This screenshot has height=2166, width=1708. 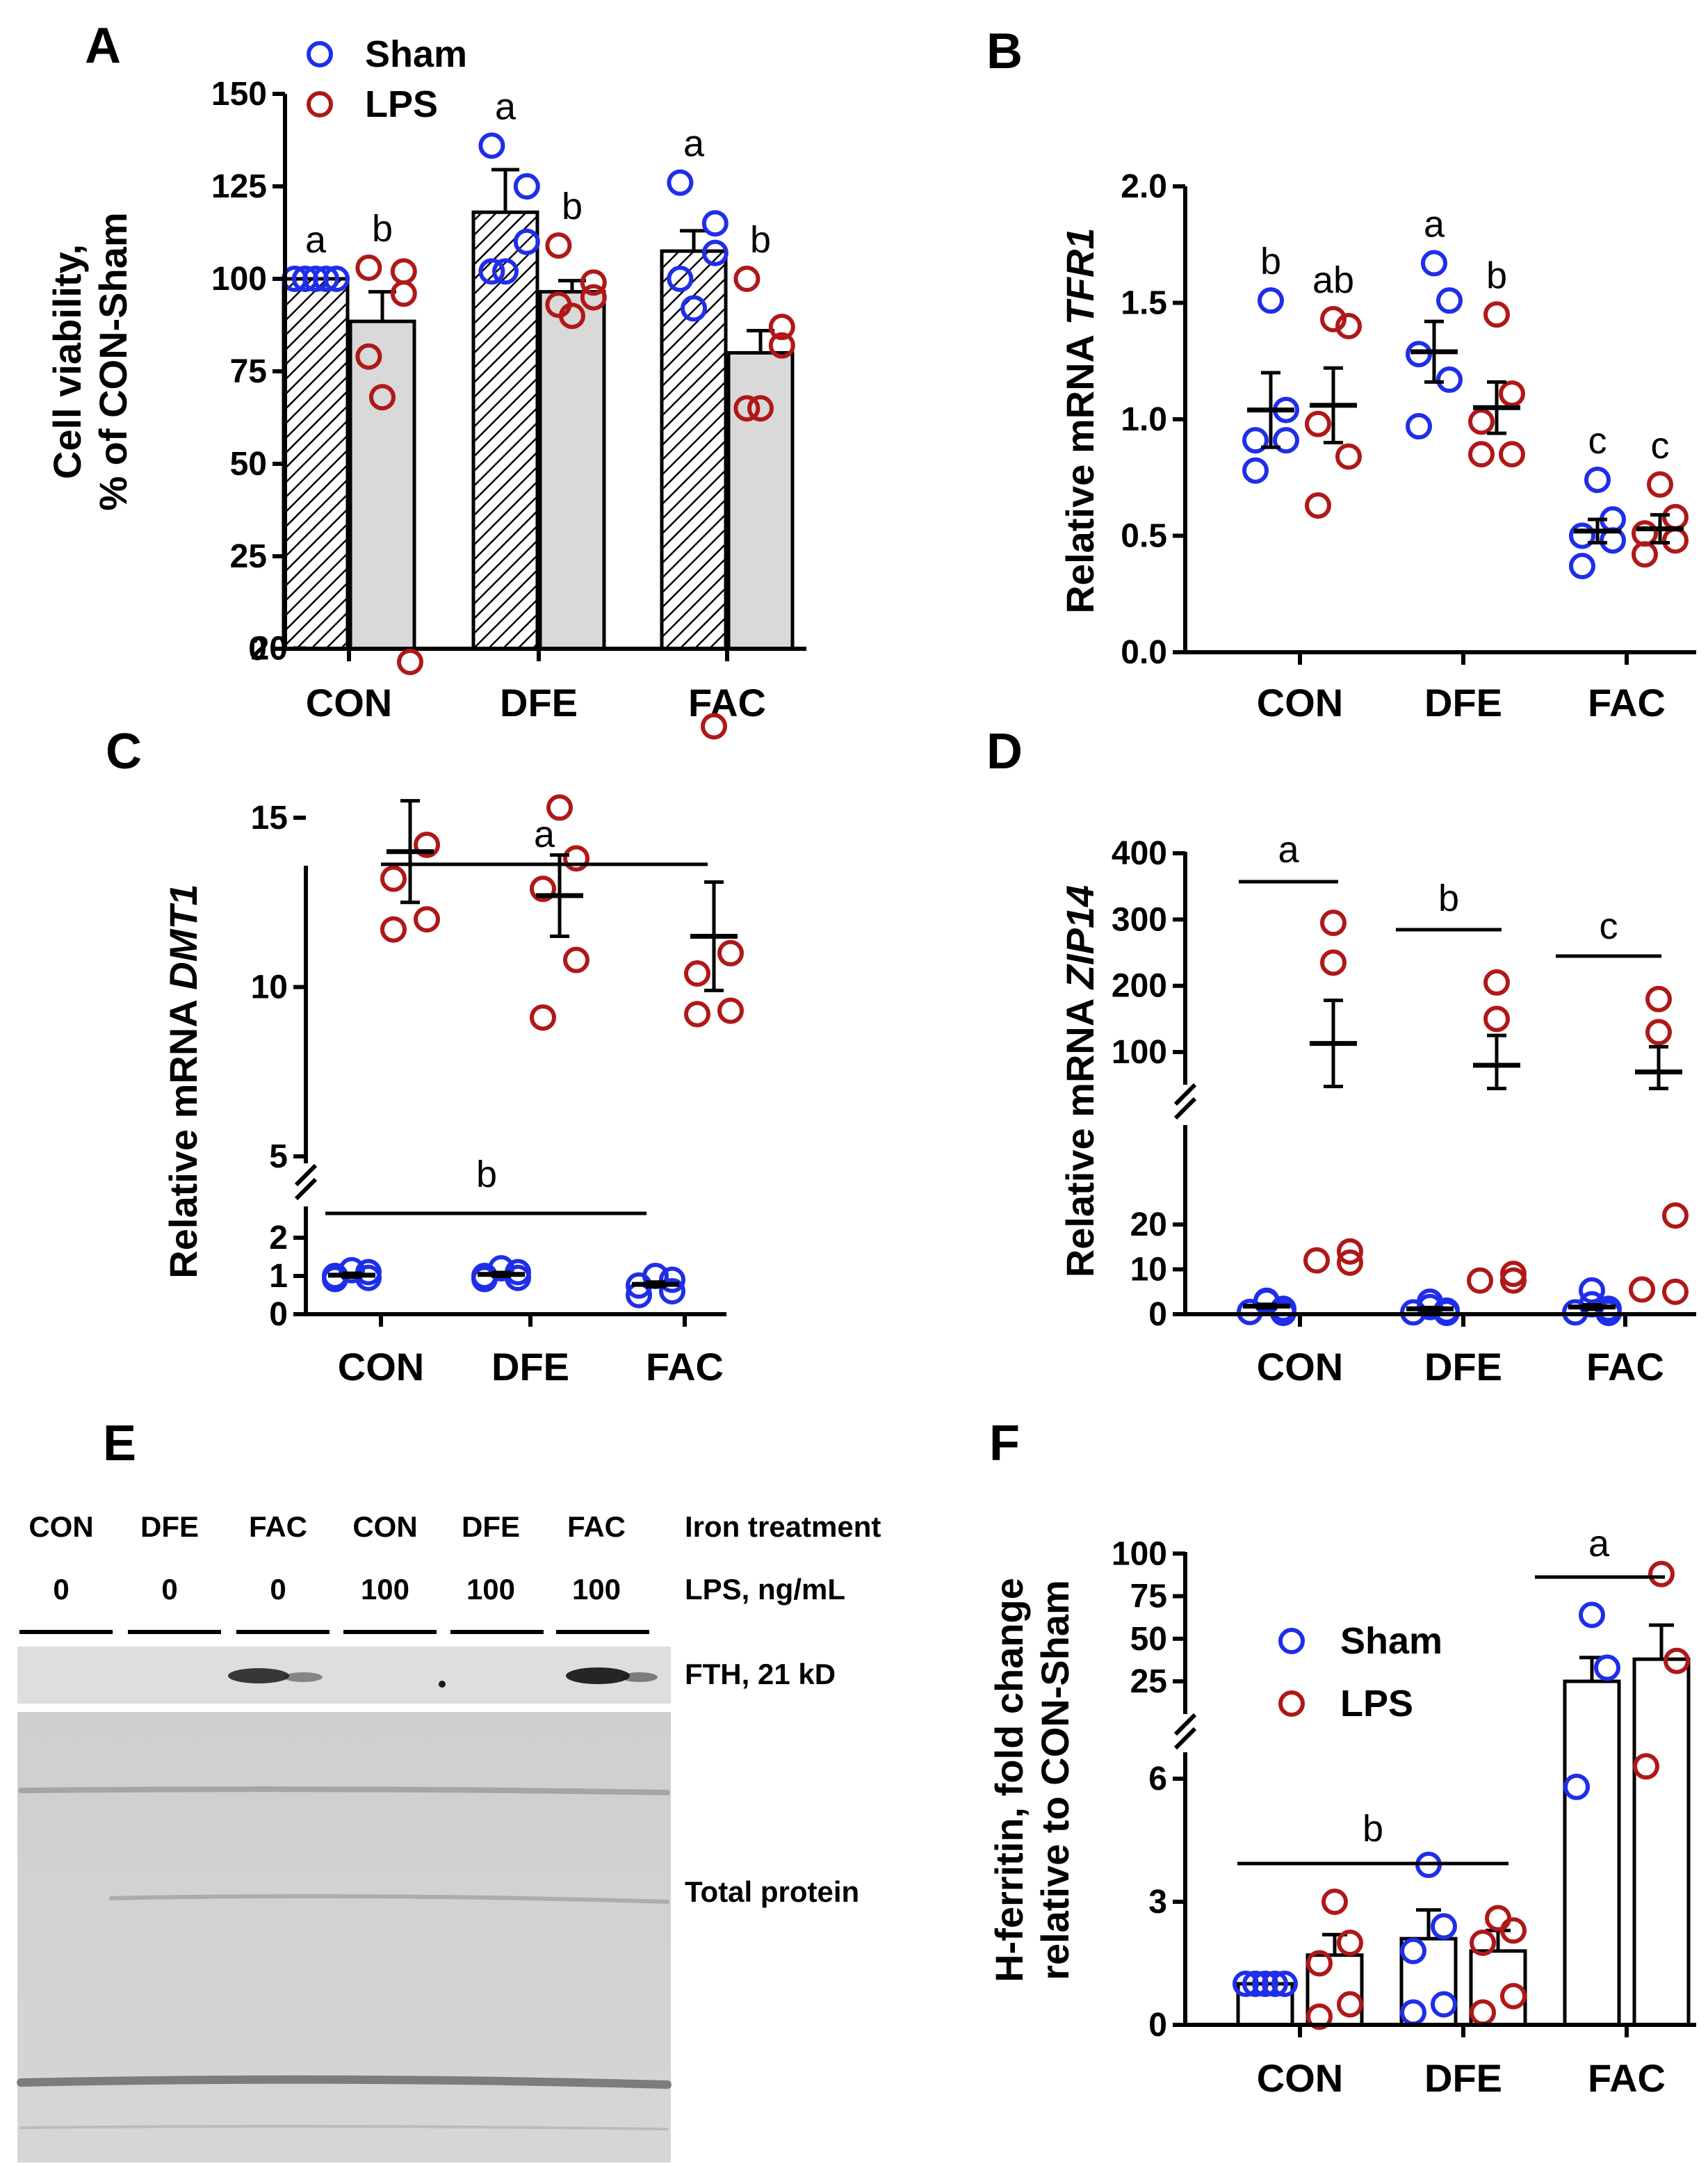 I want to click on bar-sham, so click(x=1592, y=1853).